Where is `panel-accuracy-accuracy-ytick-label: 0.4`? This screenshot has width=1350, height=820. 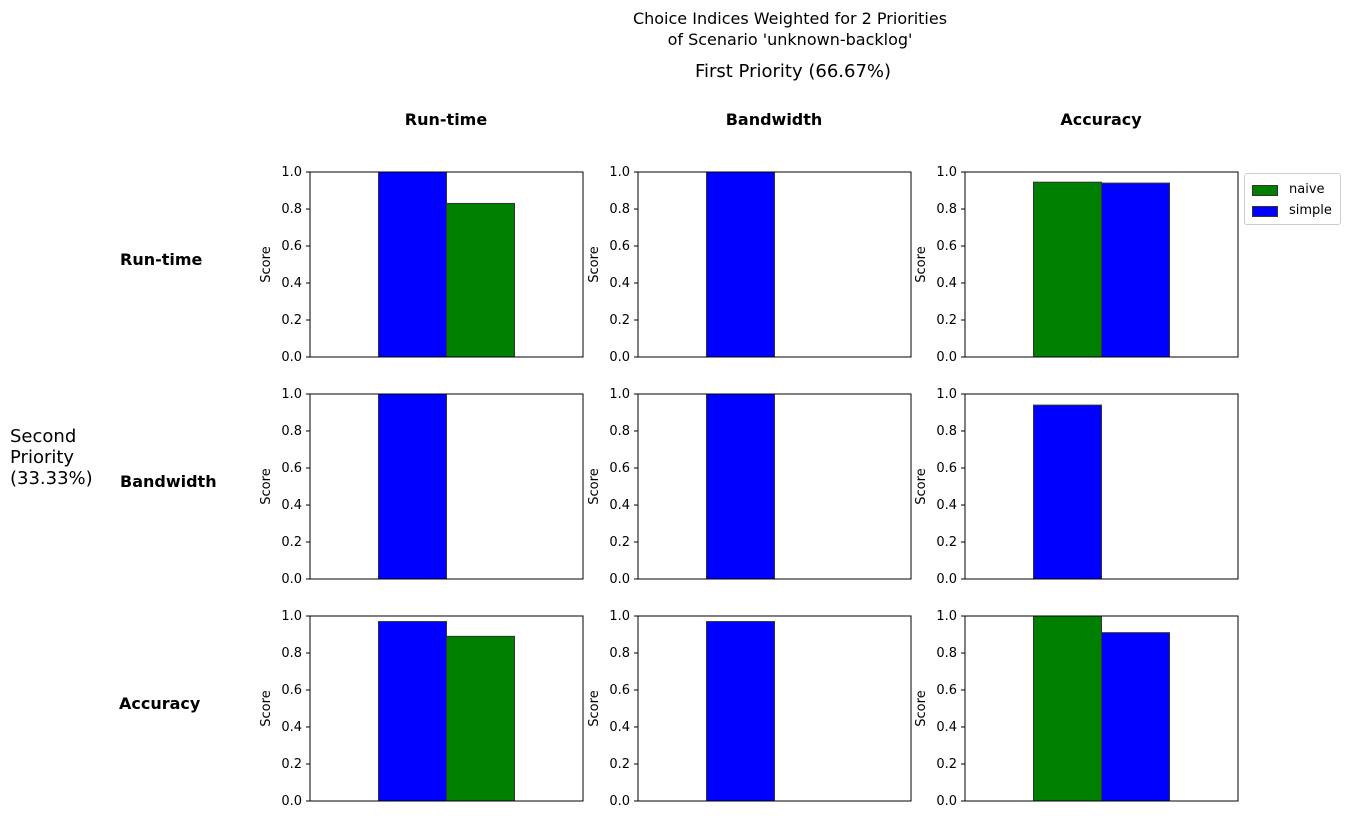
panel-accuracy-accuracy-ytick-label: 0.4 is located at coordinates (946, 727).